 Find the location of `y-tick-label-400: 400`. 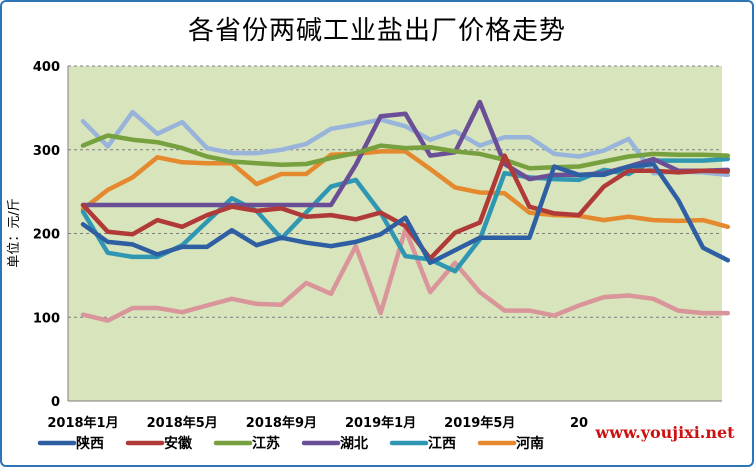

y-tick-label-400: 400 is located at coordinates (46, 67).